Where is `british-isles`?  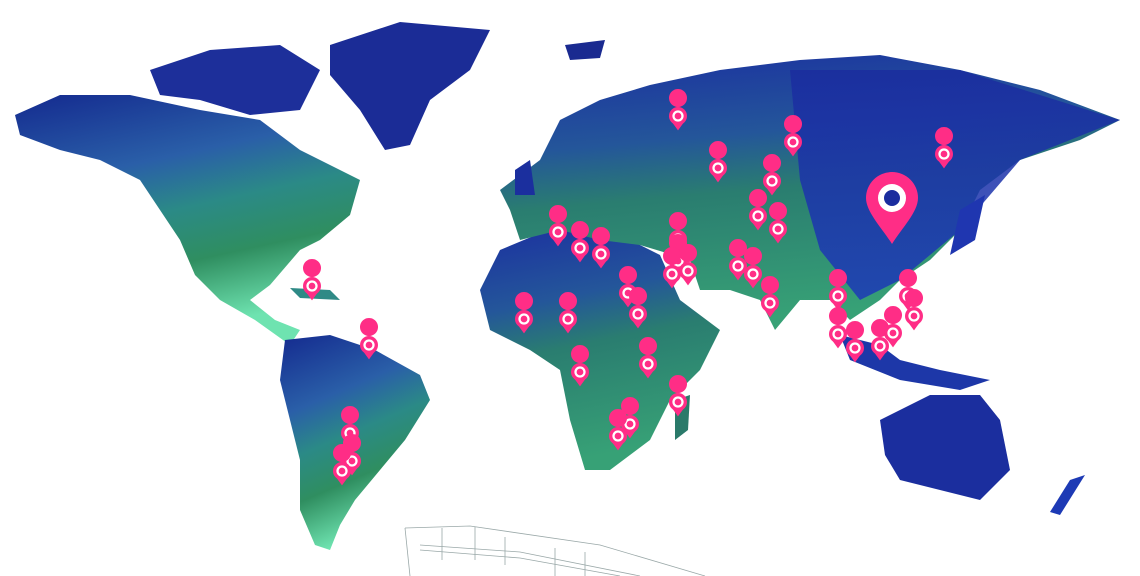 british-isles is located at coordinates (525, 177).